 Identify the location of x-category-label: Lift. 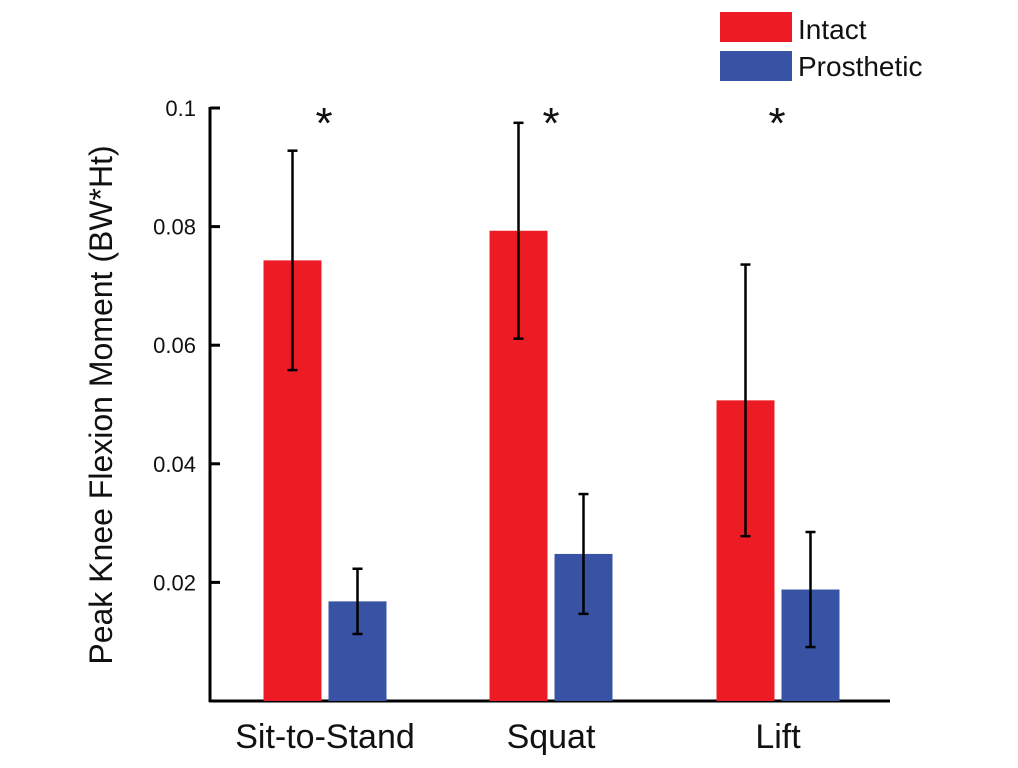
(778, 737).